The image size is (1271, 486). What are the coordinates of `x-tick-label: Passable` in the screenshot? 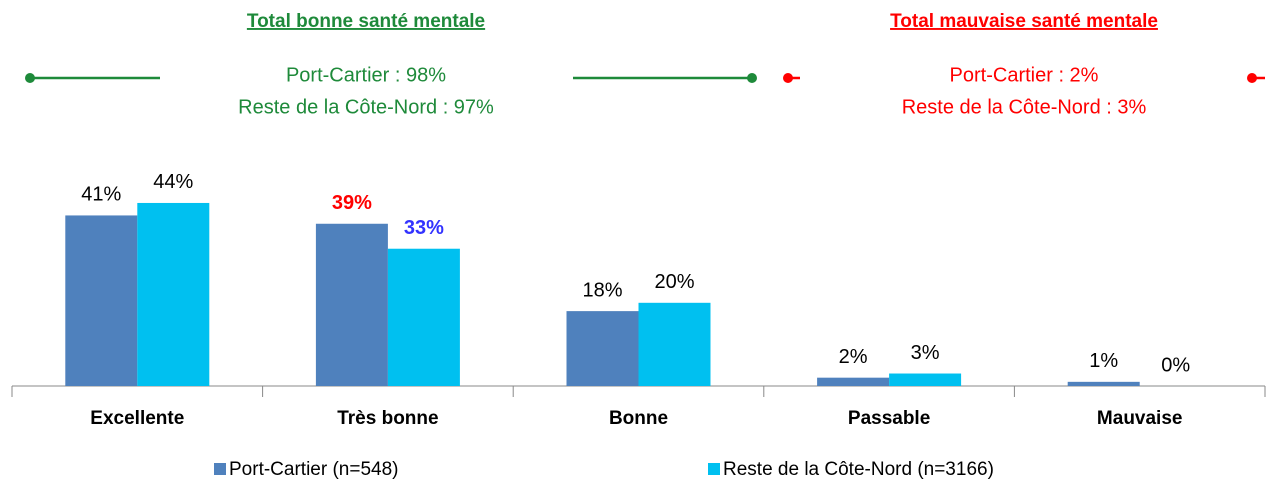 It's located at (889, 418).